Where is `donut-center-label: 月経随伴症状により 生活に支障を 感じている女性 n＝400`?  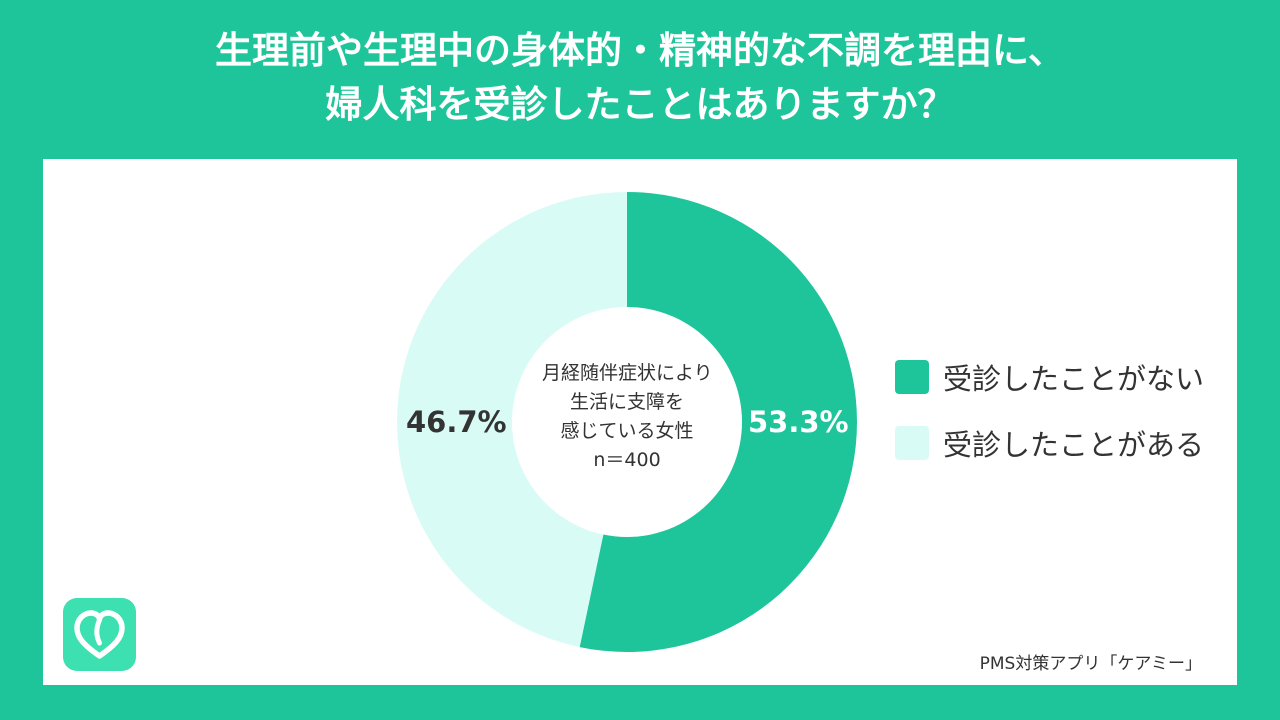 donut-center-label: 月経随伴症状により 生活に支障を 感じている女性 n＝400 is located at coordinates (627, 417).